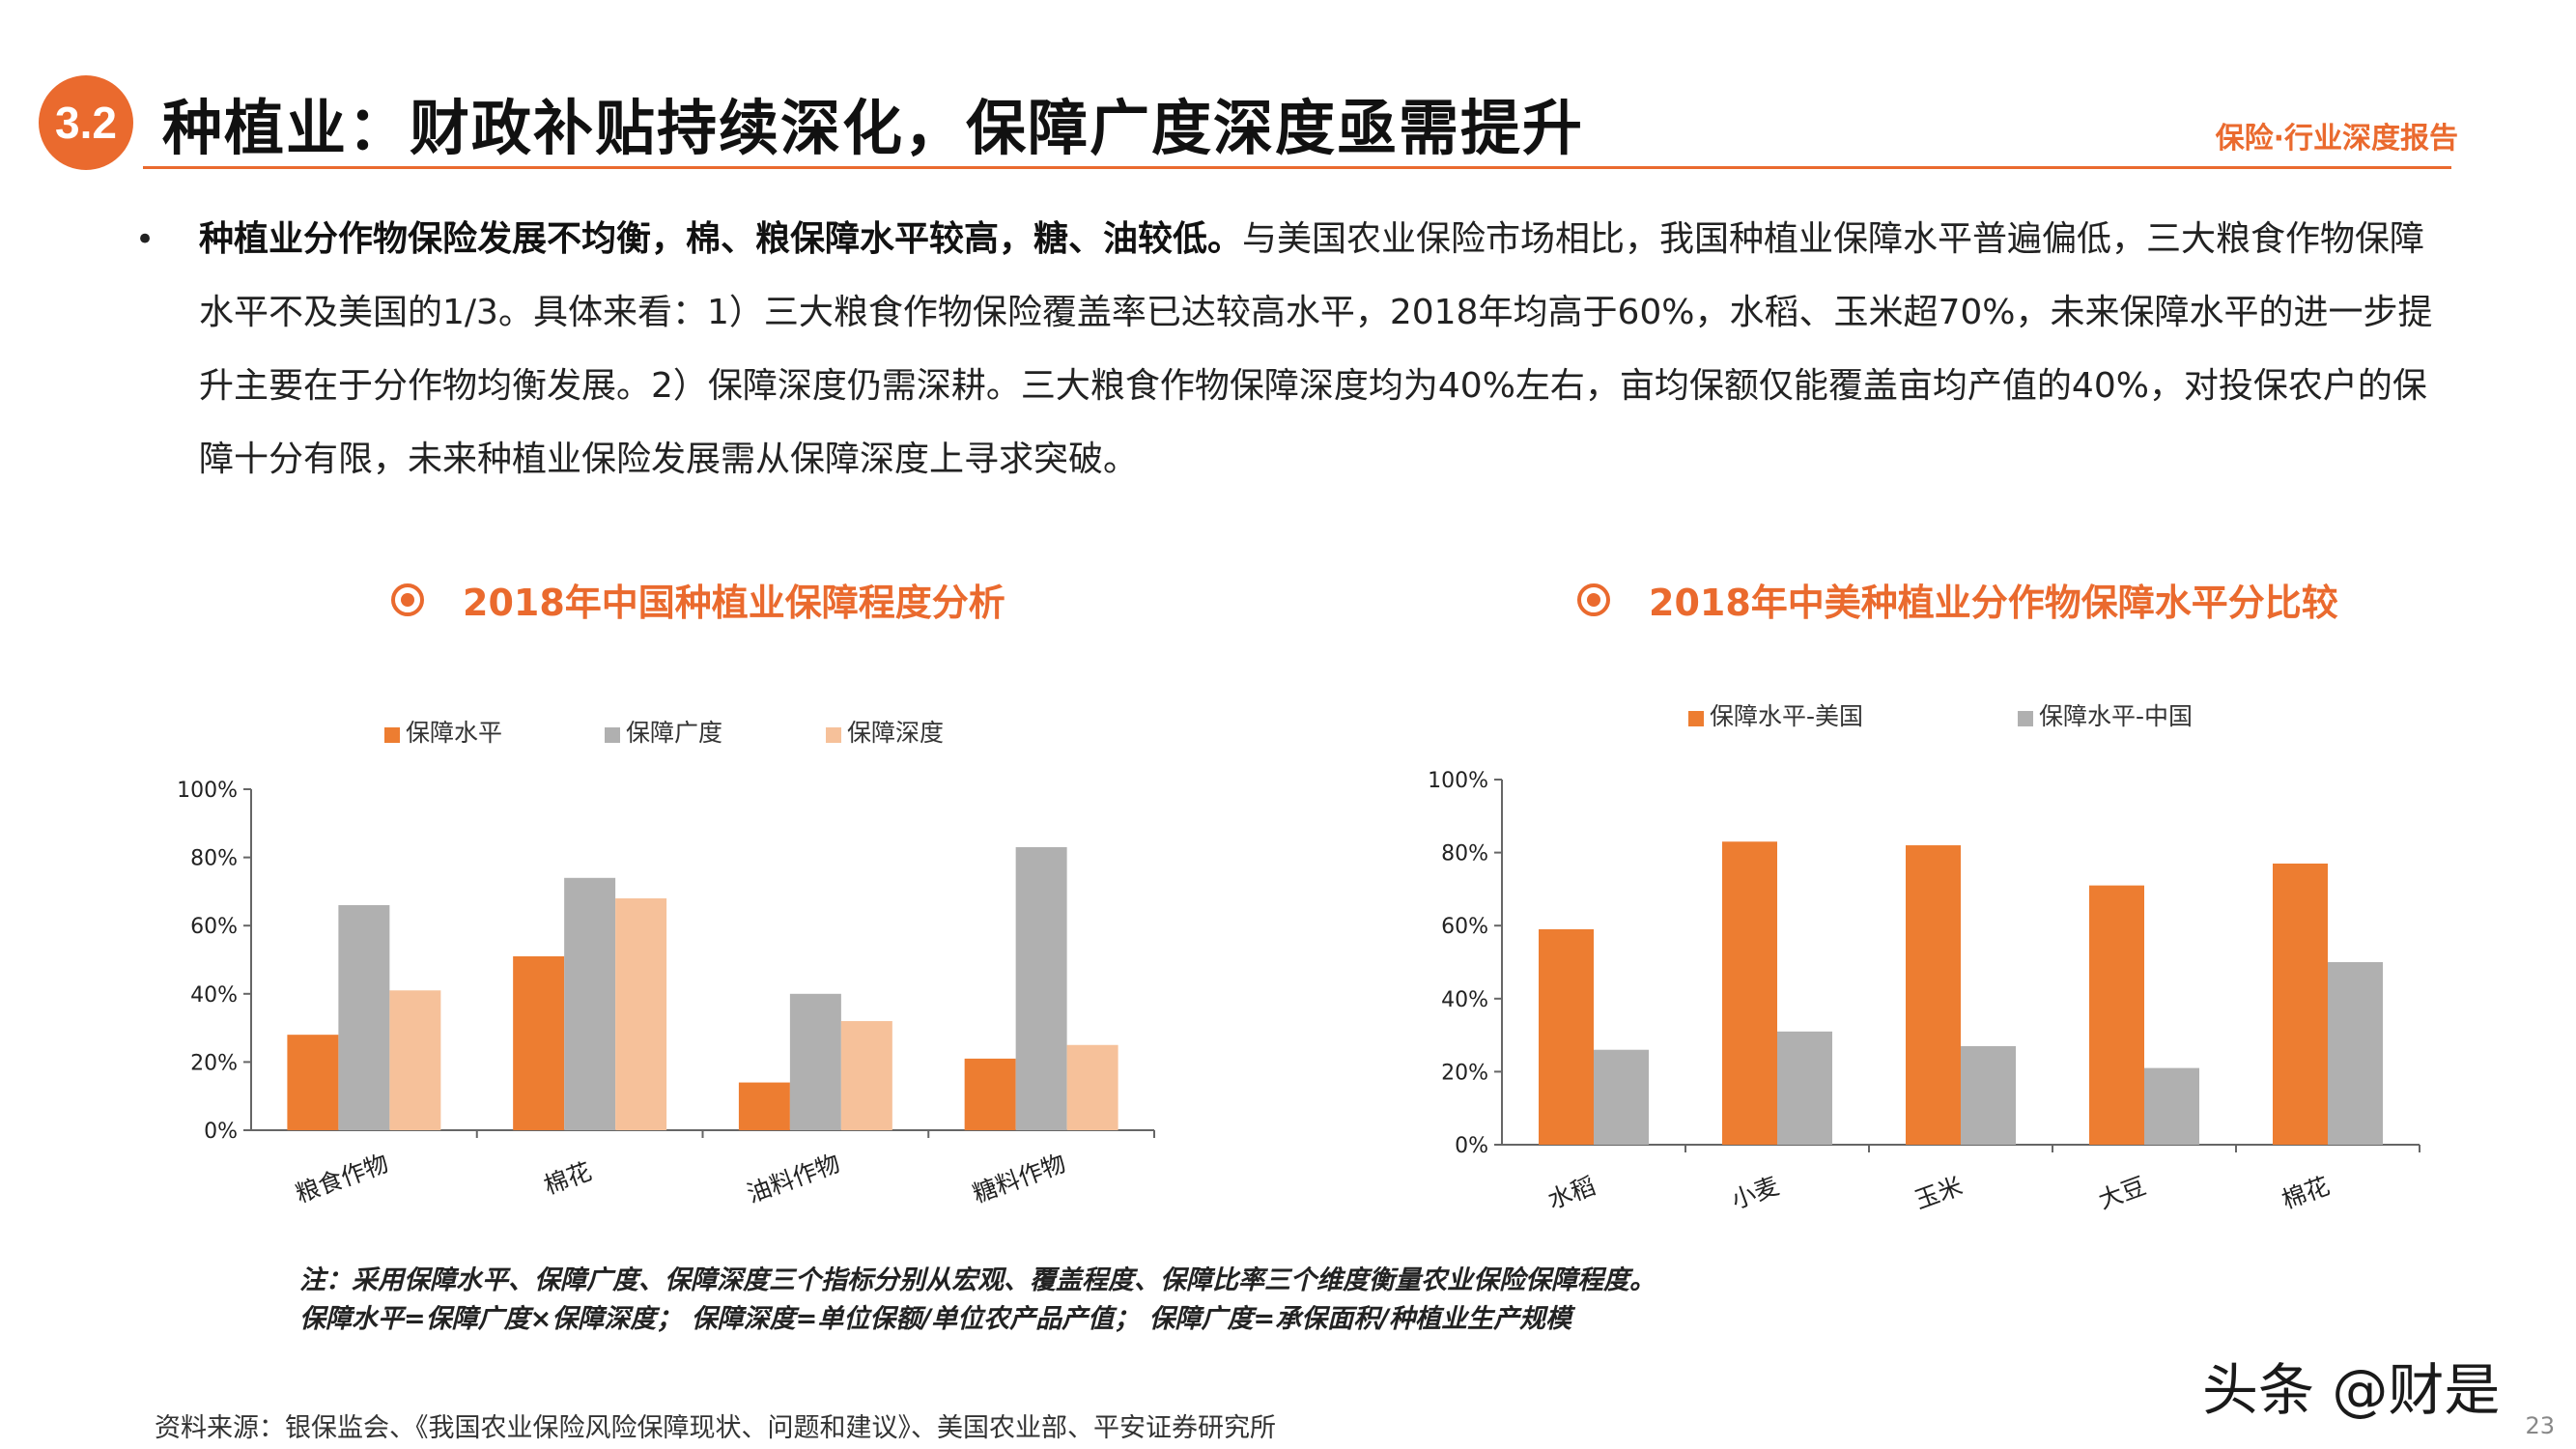  Describe the element at coordinates (674, 733) in the screenshot. I see `legend-label: 保障广度` at that location.